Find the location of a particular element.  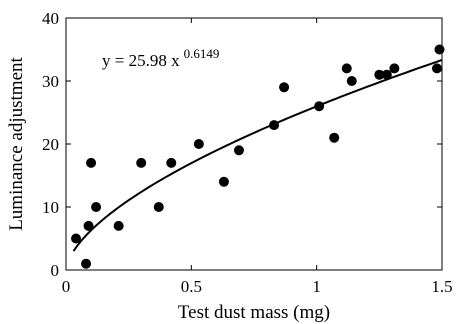

fit-equation-base: y = 25.98 x is located at coordinates (141, 60).